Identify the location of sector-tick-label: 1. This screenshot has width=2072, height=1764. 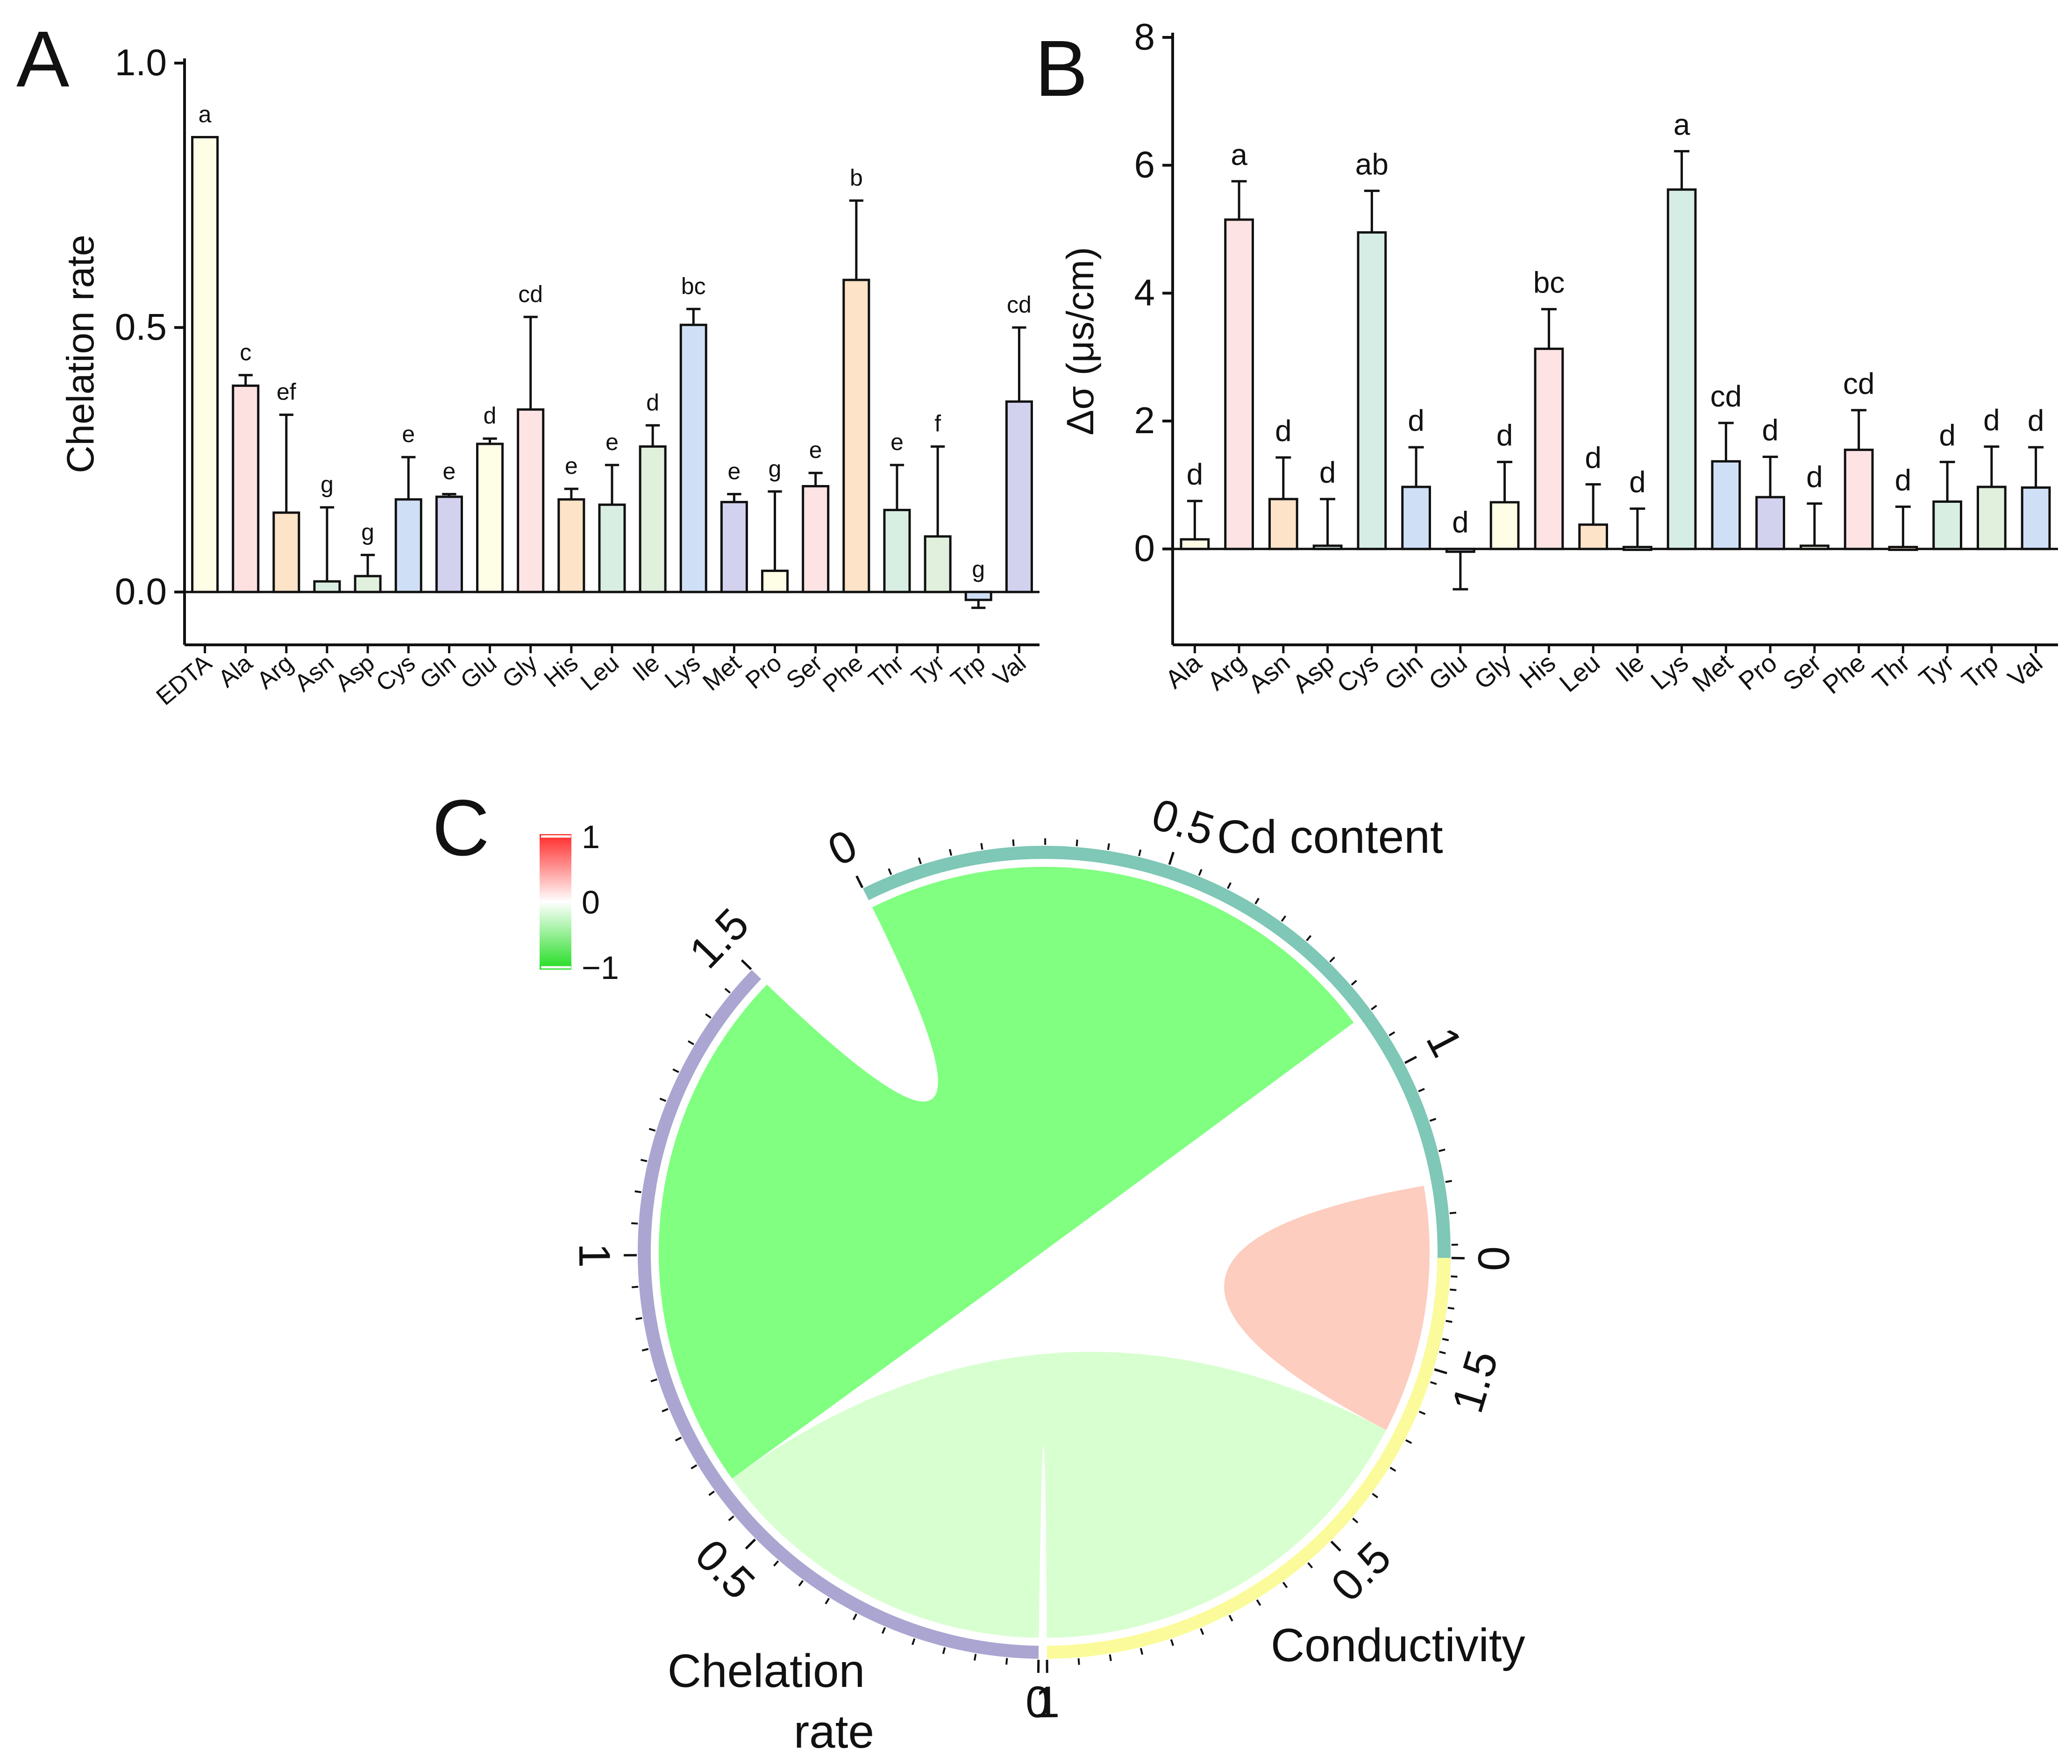
(1047, 1703).